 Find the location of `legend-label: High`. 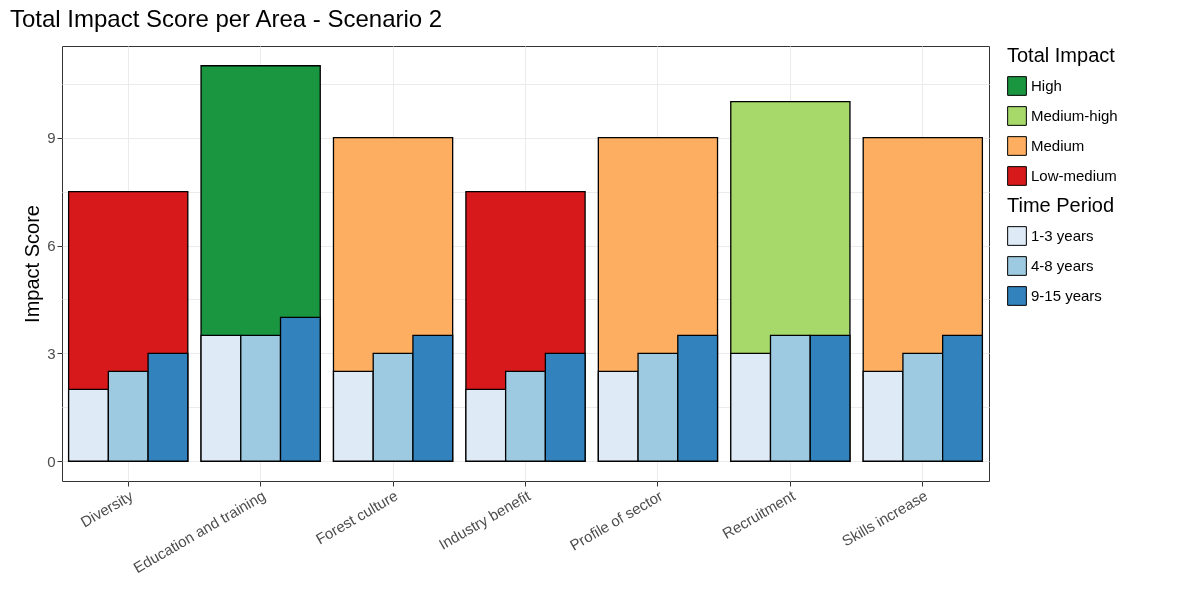

legend-label: High is located at coordinates (1046, 85).